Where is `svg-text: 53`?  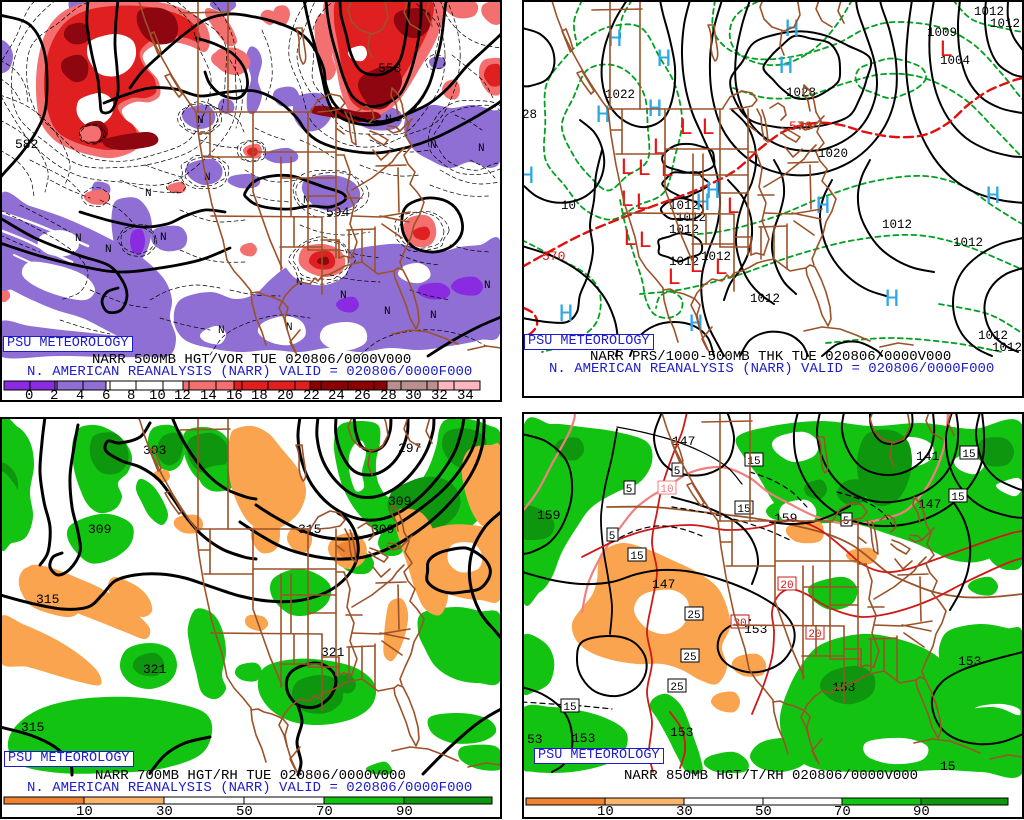
svg-text: 53 is located at coordinates (535, 739).